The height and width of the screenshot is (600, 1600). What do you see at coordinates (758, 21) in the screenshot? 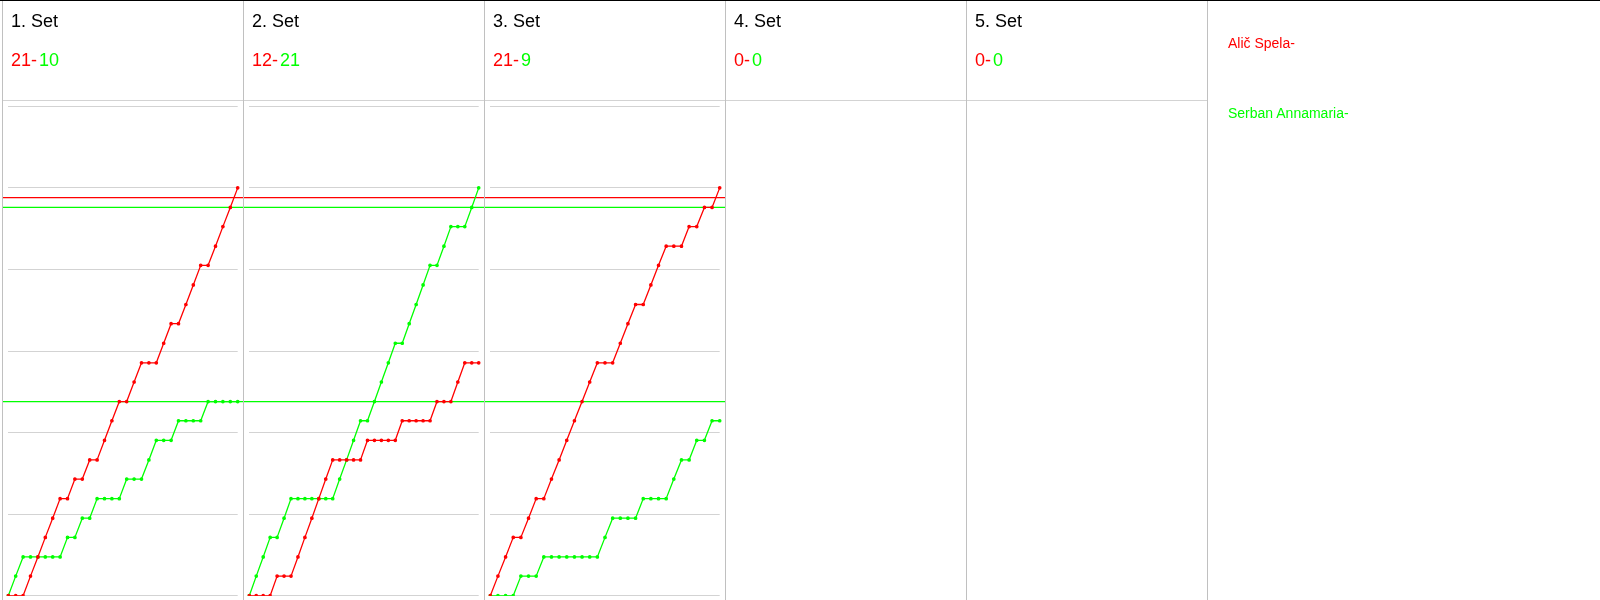
I see `text: 4. Set` at bounding box center [758, 21].